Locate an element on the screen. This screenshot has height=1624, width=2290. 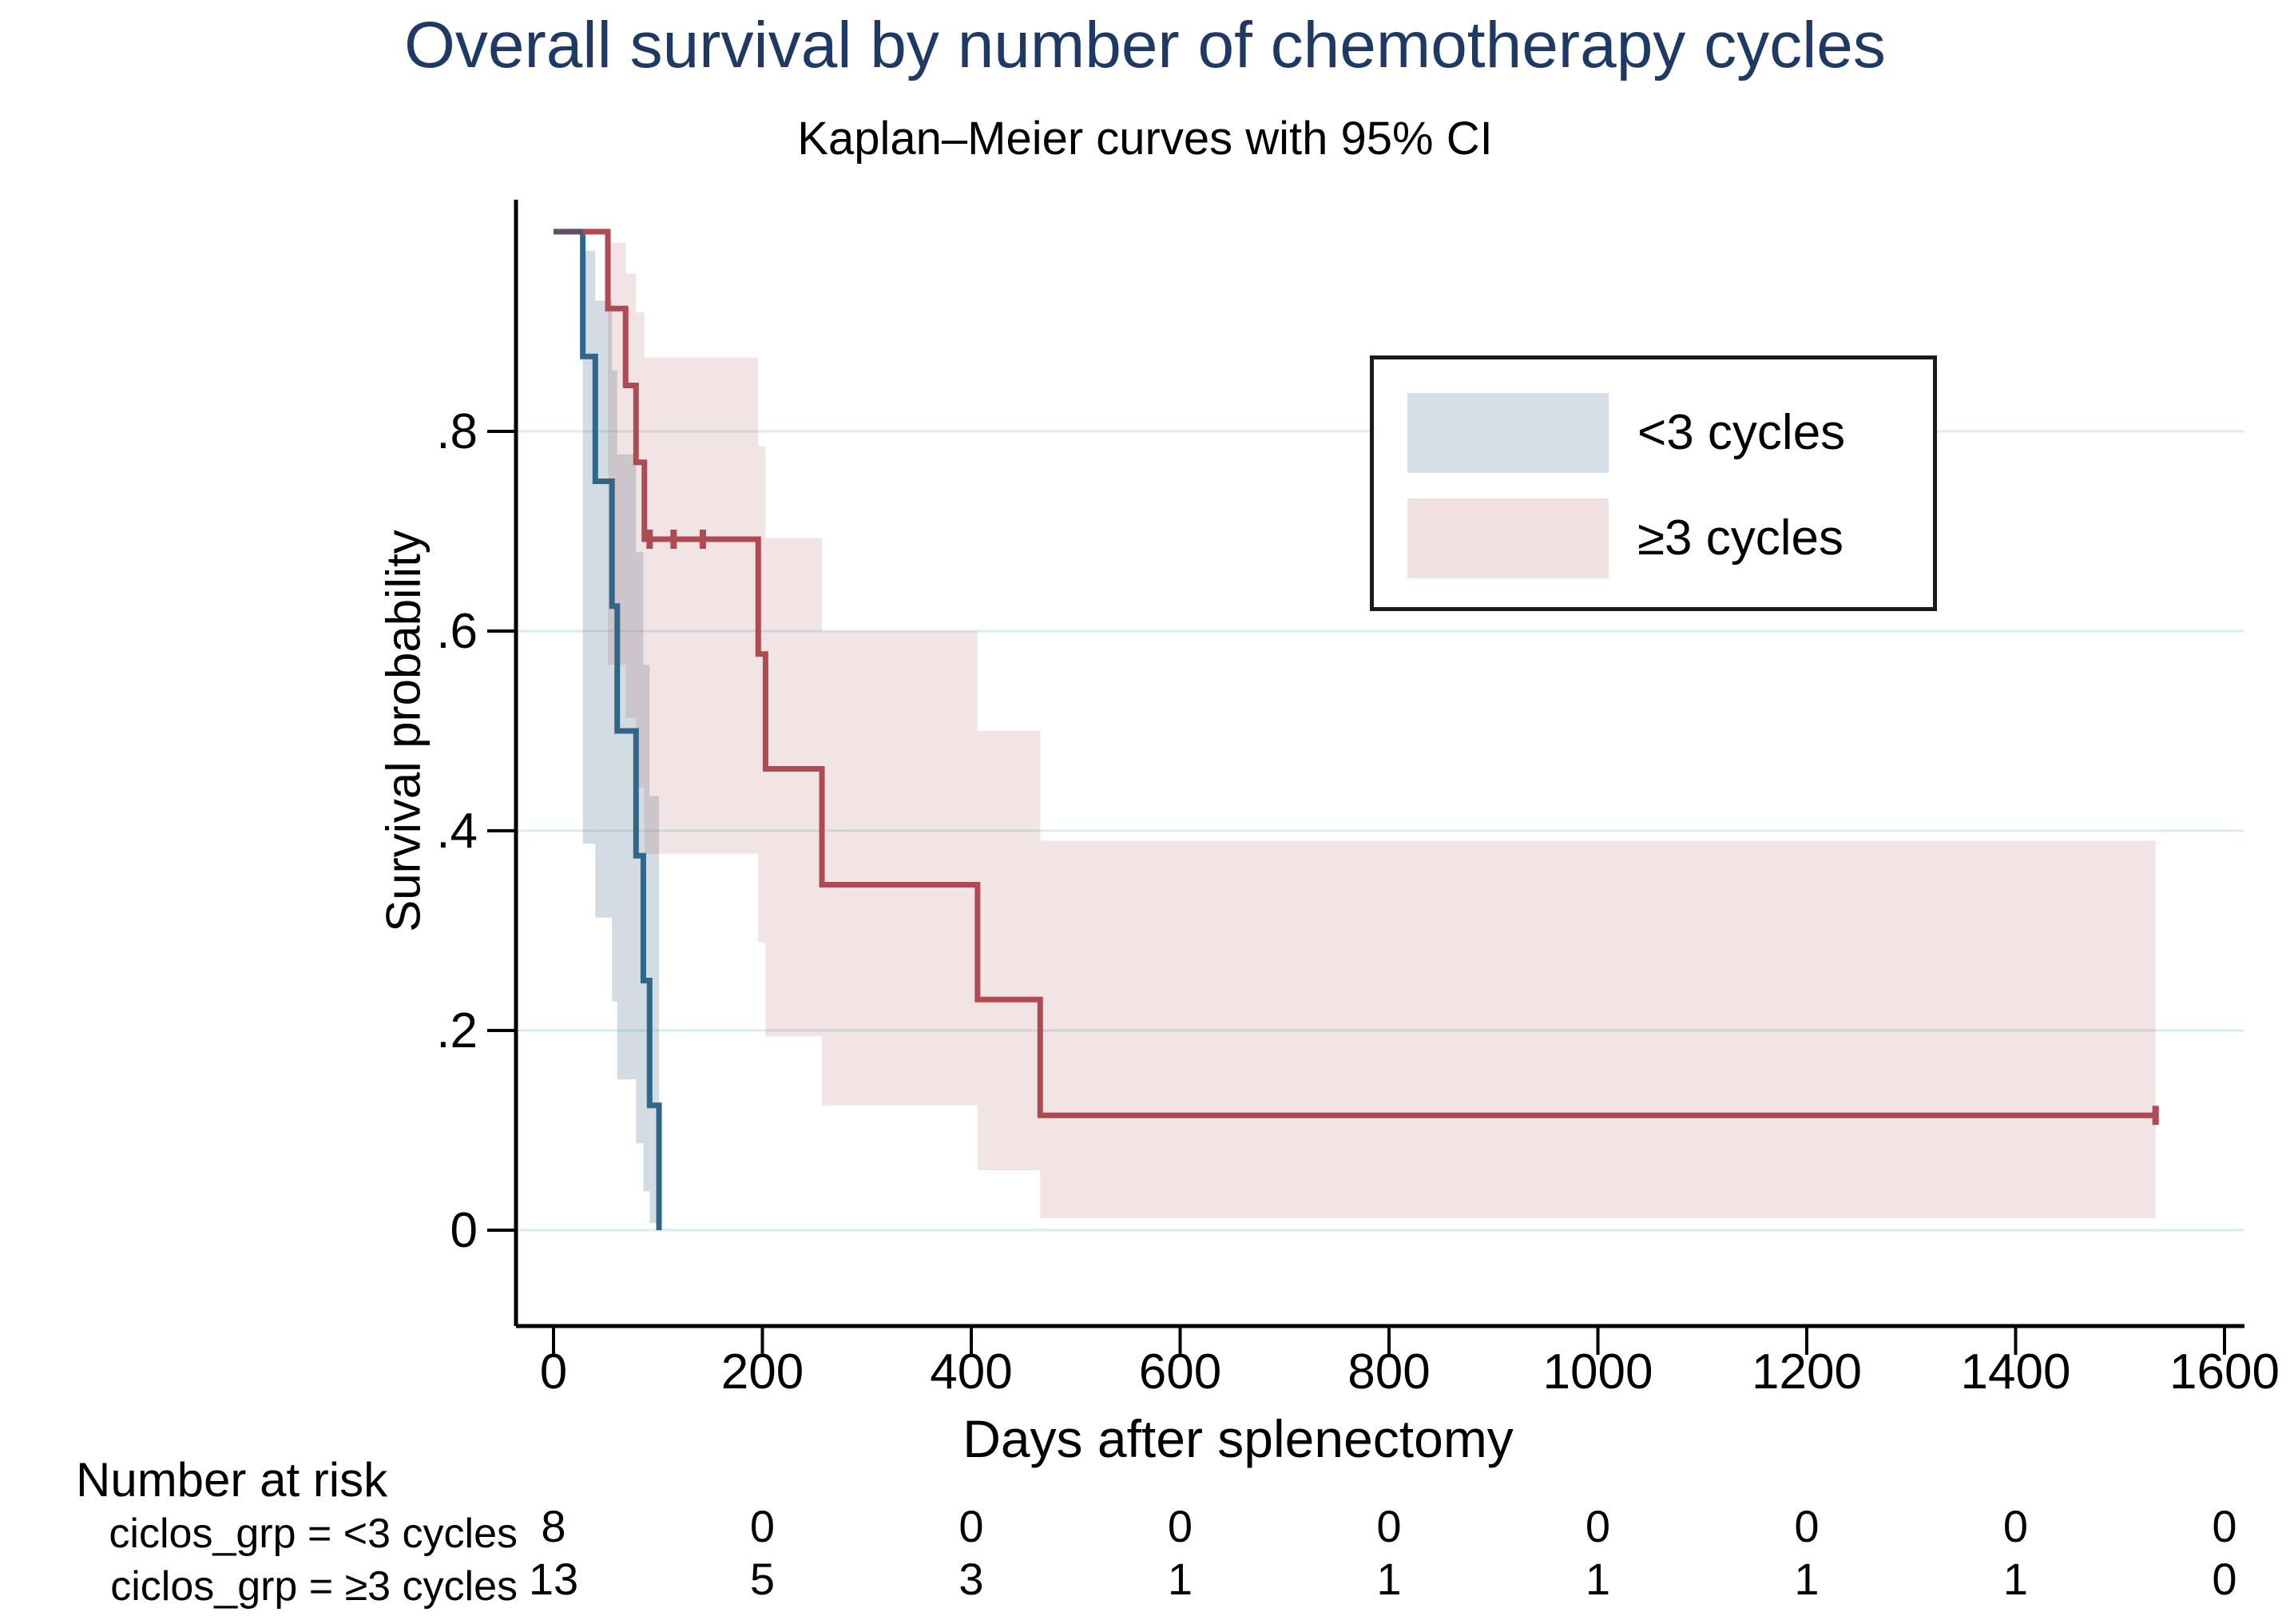
x-tick-label: 0 is located at coordinates (553, 1372).